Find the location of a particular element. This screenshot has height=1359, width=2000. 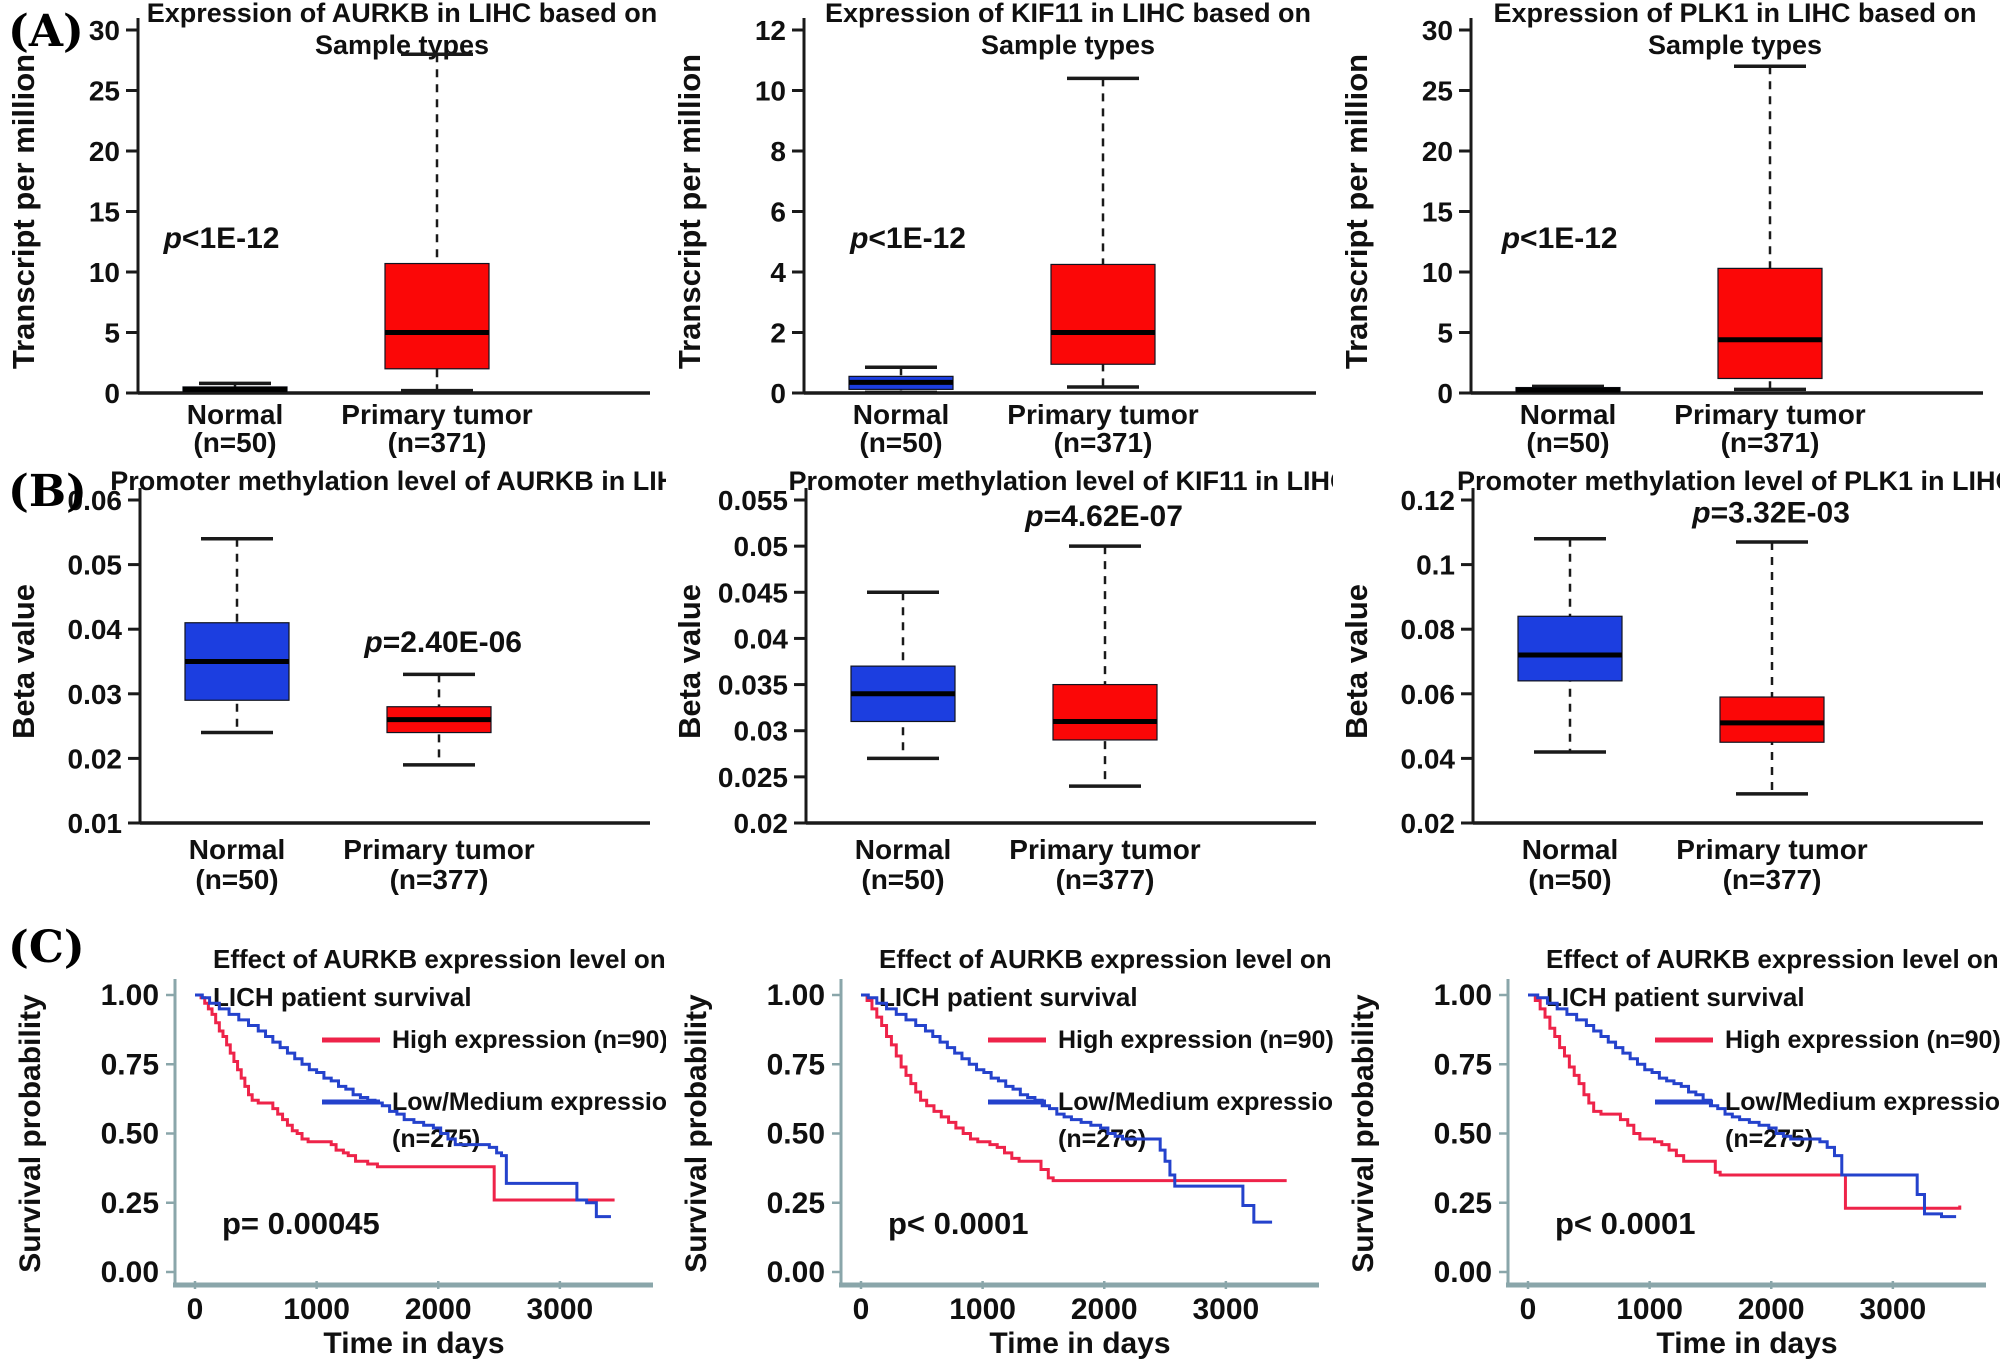

y-tick-label: 0.045 is located at coordinates (753, 592).